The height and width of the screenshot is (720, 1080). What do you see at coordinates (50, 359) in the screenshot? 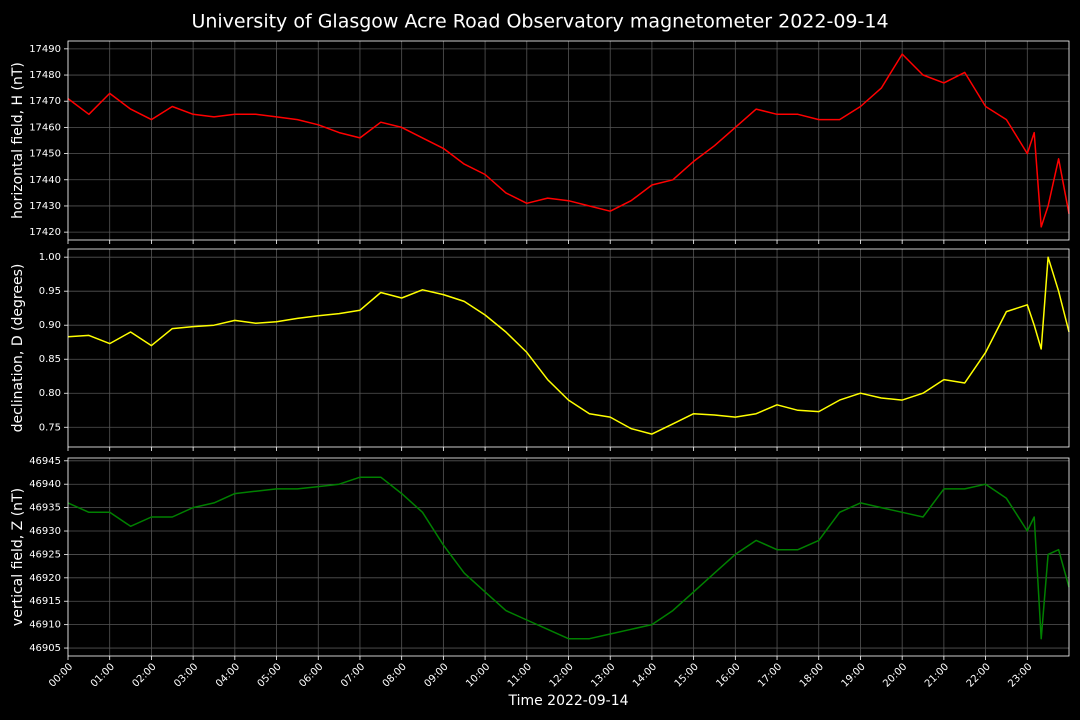
I see `y-tick-label: 0.85` at bounding box center [50, 359].